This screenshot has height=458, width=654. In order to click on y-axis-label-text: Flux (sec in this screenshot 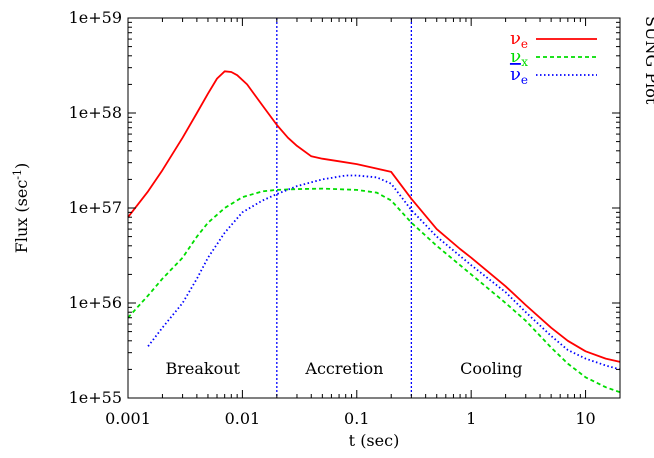, I will do `click(21, 217)`.